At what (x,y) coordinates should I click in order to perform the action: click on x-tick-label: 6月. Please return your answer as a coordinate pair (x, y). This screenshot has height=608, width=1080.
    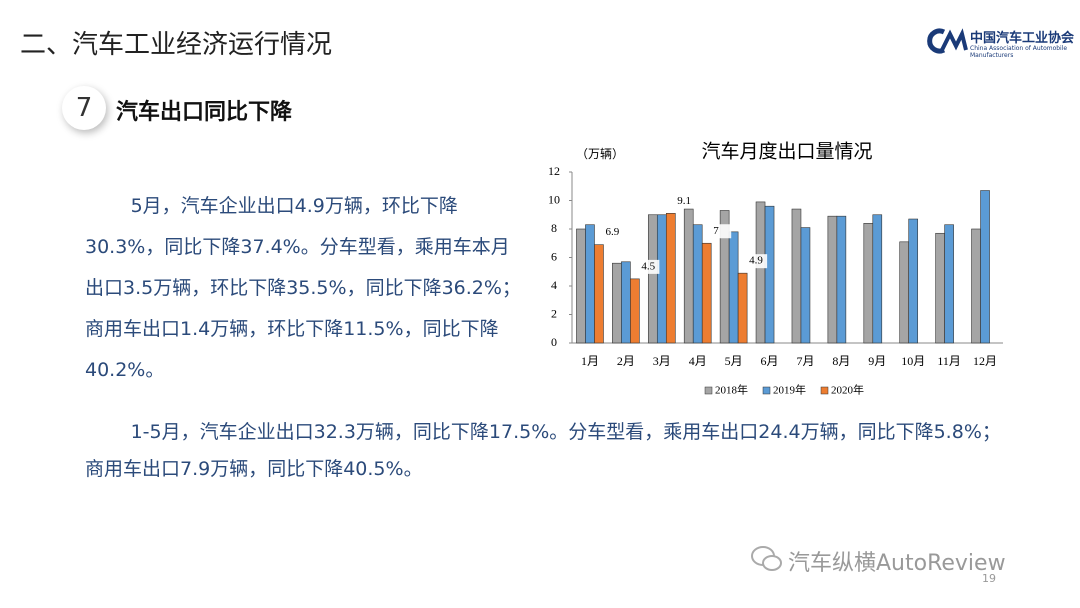
    Looking at the image, I should click on (770, 361).